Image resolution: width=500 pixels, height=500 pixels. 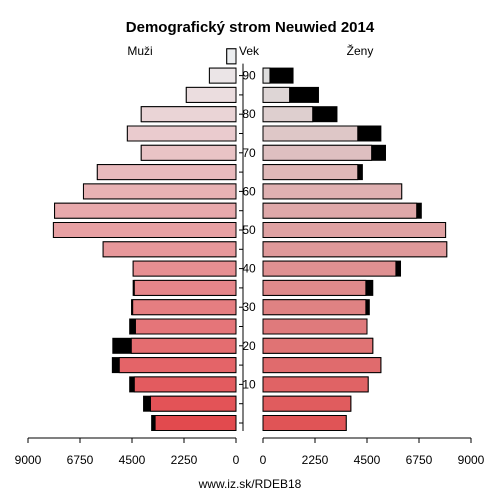 I want to click on age-tick-label: 10, so click(x=249, y=384).